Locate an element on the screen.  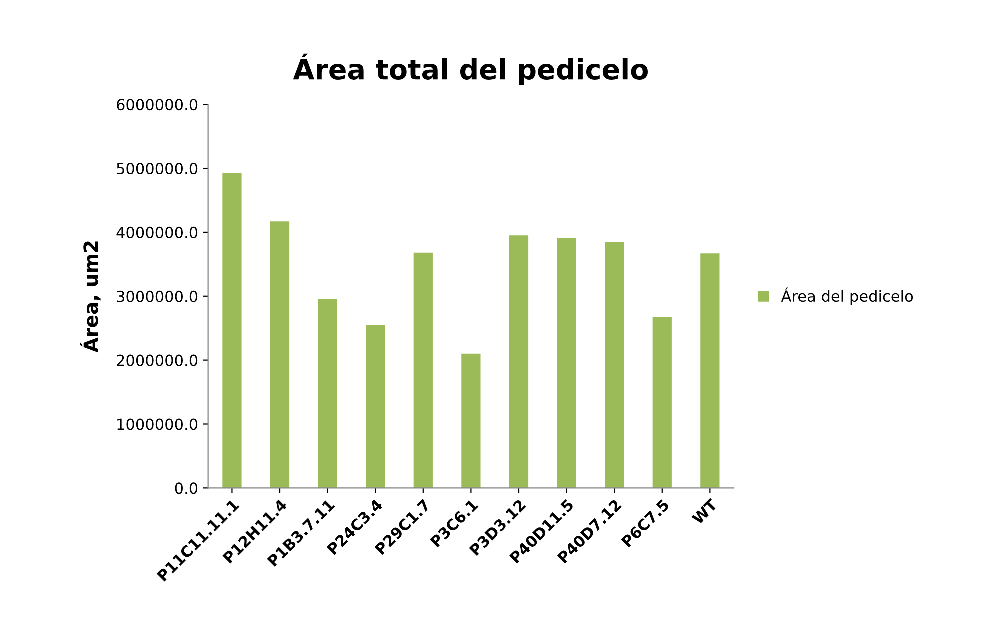
y-tick-label: 5000000.0 is located at coordinates (157, 169).